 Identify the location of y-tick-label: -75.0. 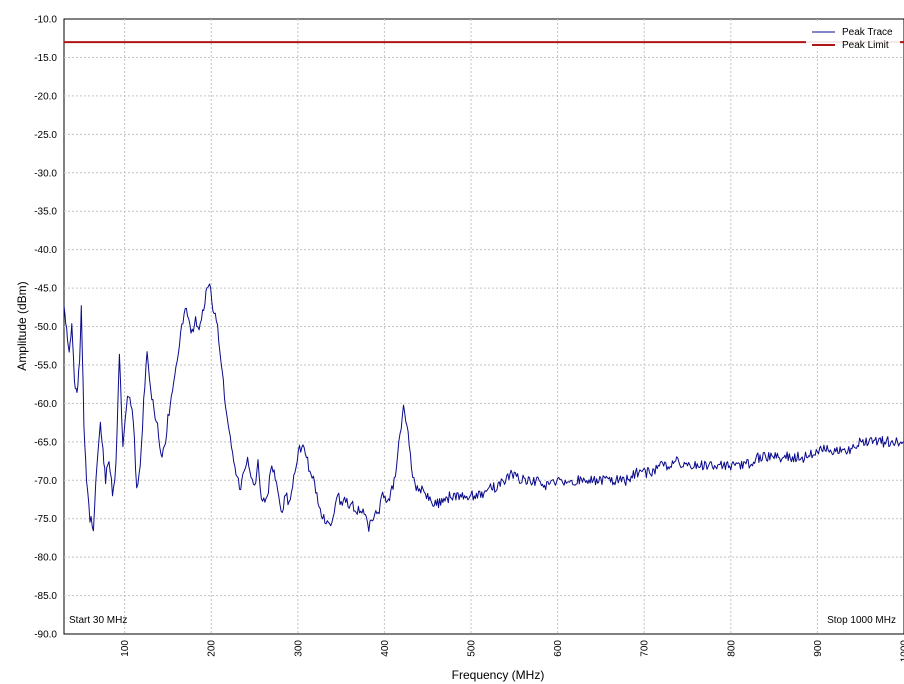
(45, 519).